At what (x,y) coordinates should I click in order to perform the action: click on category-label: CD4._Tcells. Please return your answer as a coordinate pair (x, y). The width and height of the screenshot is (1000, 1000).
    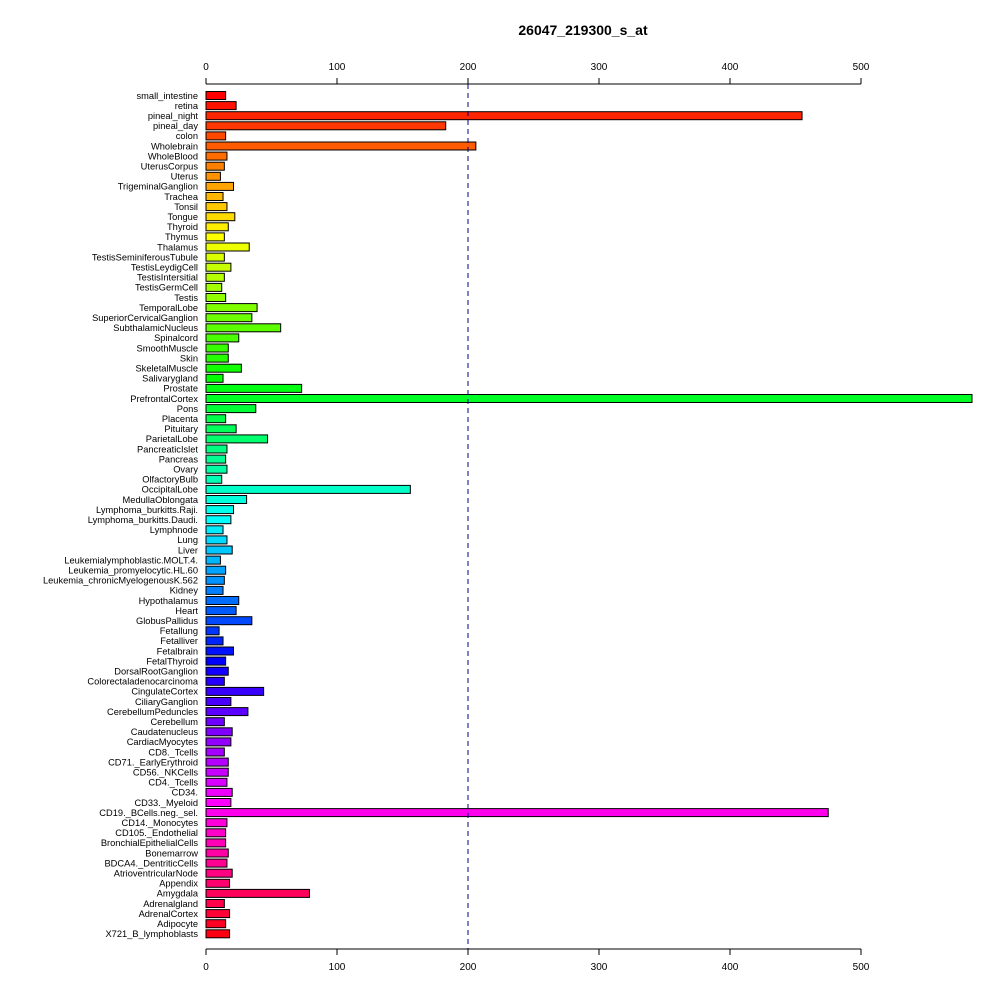
    Looking at the image, I should click on (173, 783).